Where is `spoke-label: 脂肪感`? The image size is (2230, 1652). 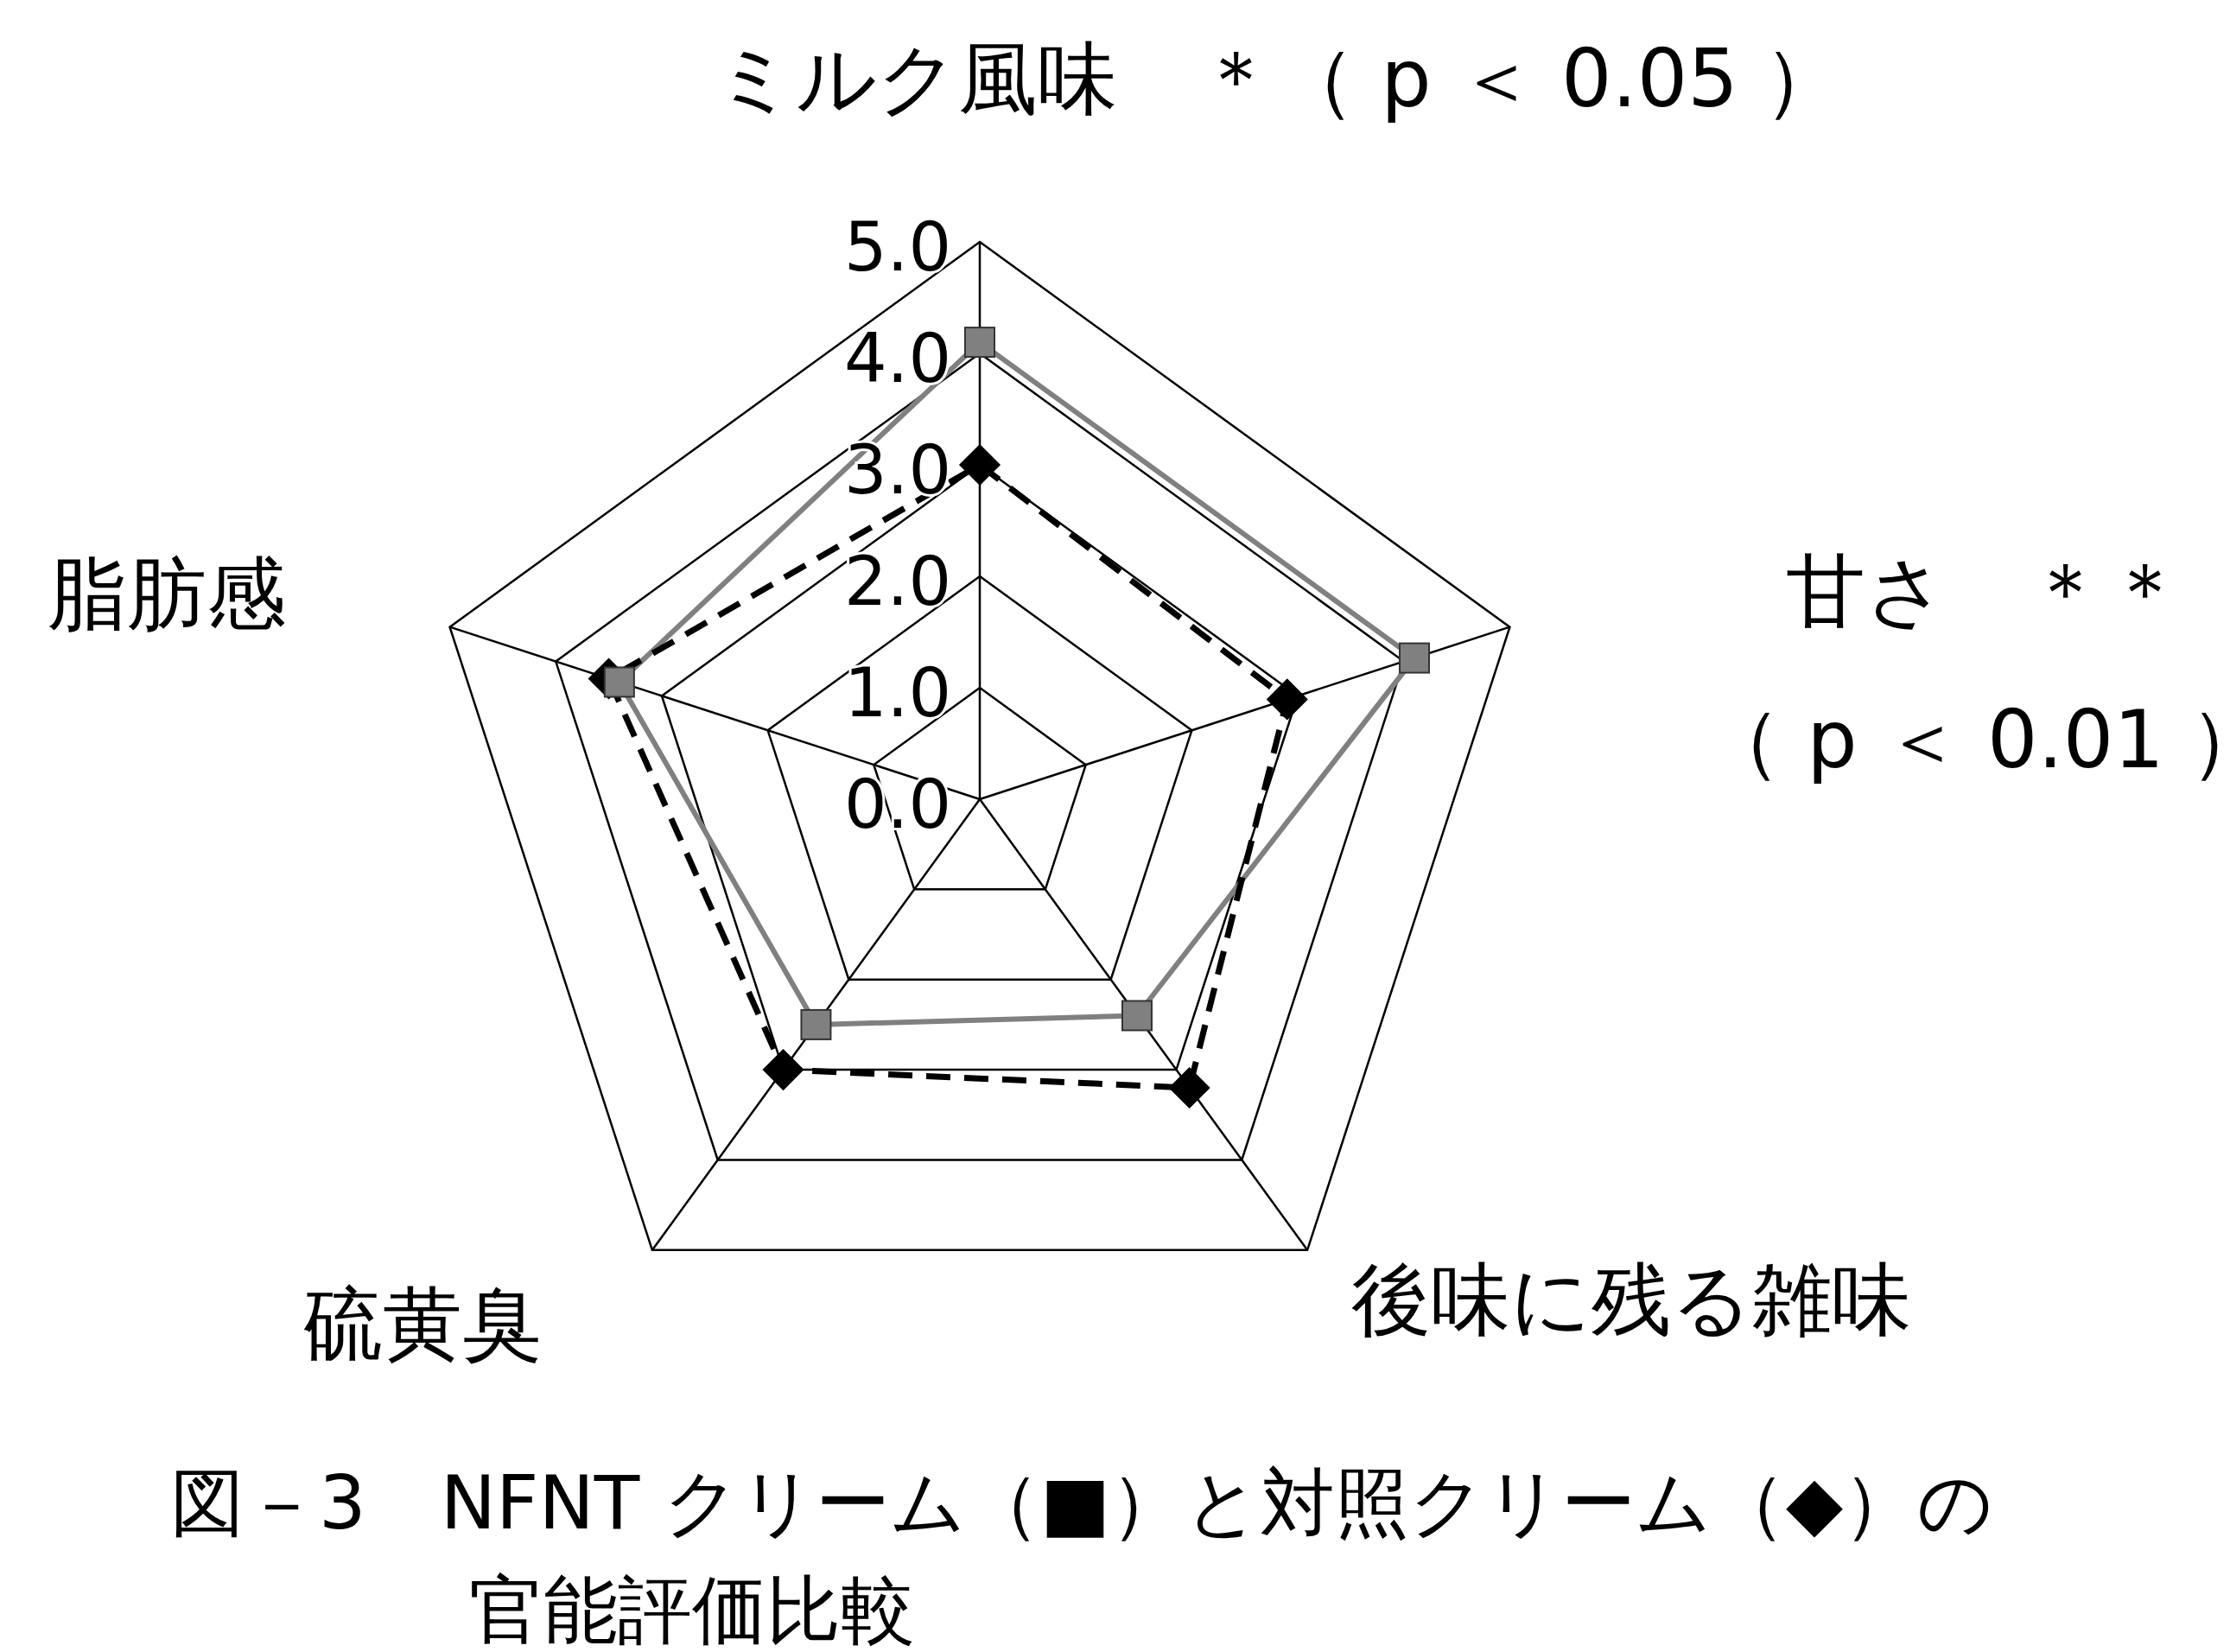
spoke-label: 脂肪感 is located at coordinates (167, 594).